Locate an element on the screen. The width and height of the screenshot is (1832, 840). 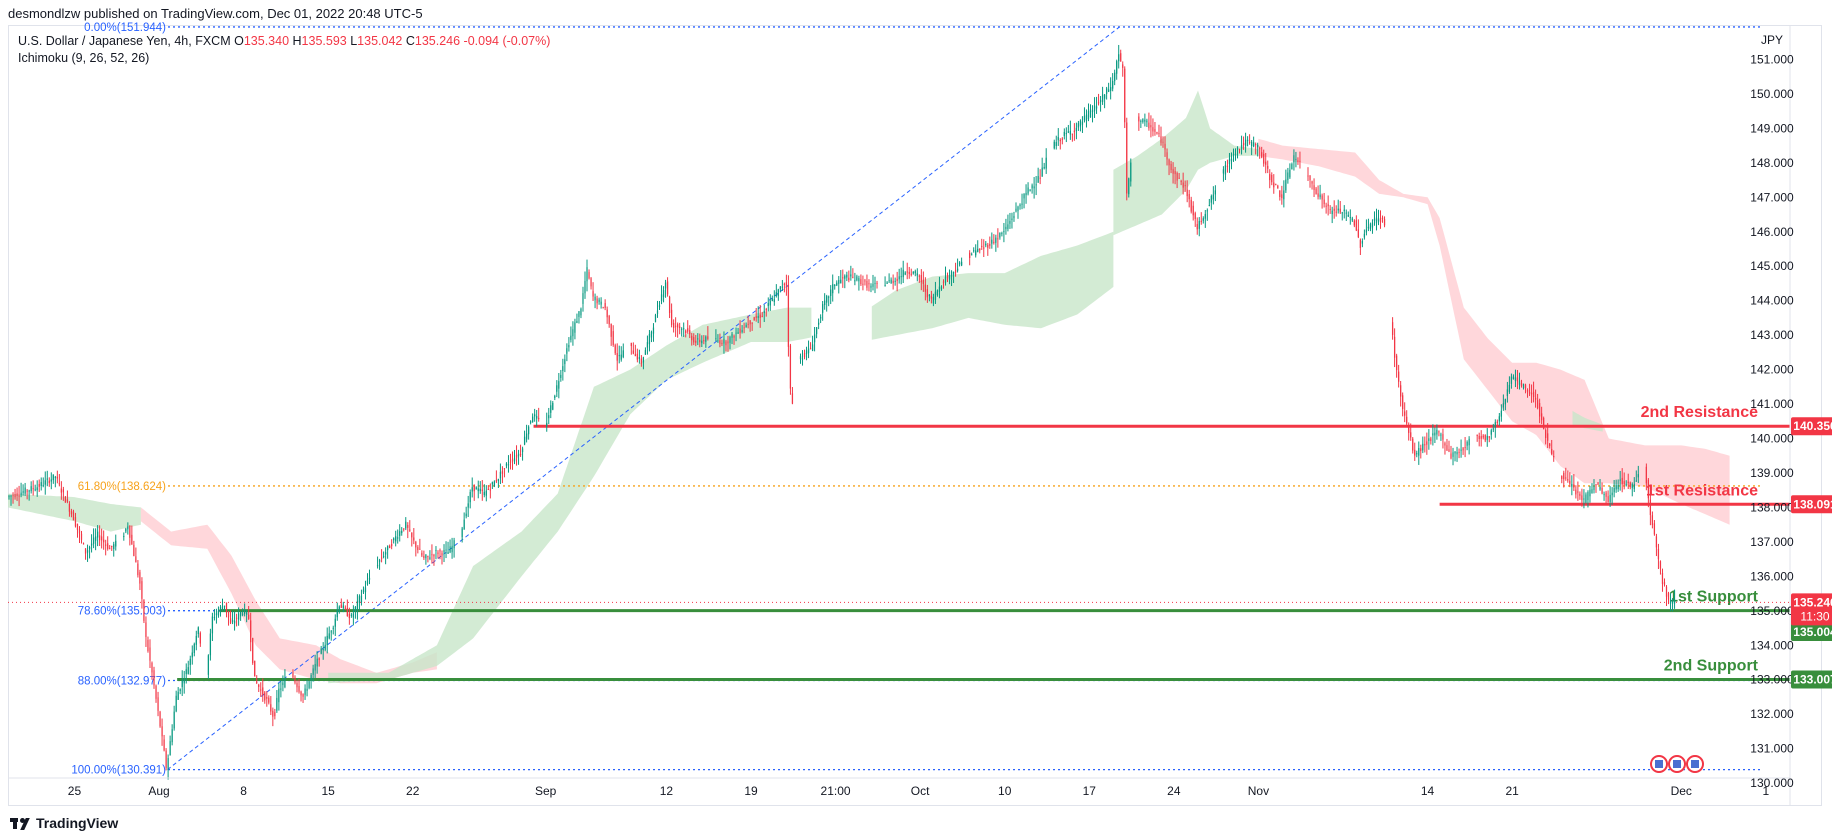
support-price-tag: 133.007 is located at coordinates (1812, 679).